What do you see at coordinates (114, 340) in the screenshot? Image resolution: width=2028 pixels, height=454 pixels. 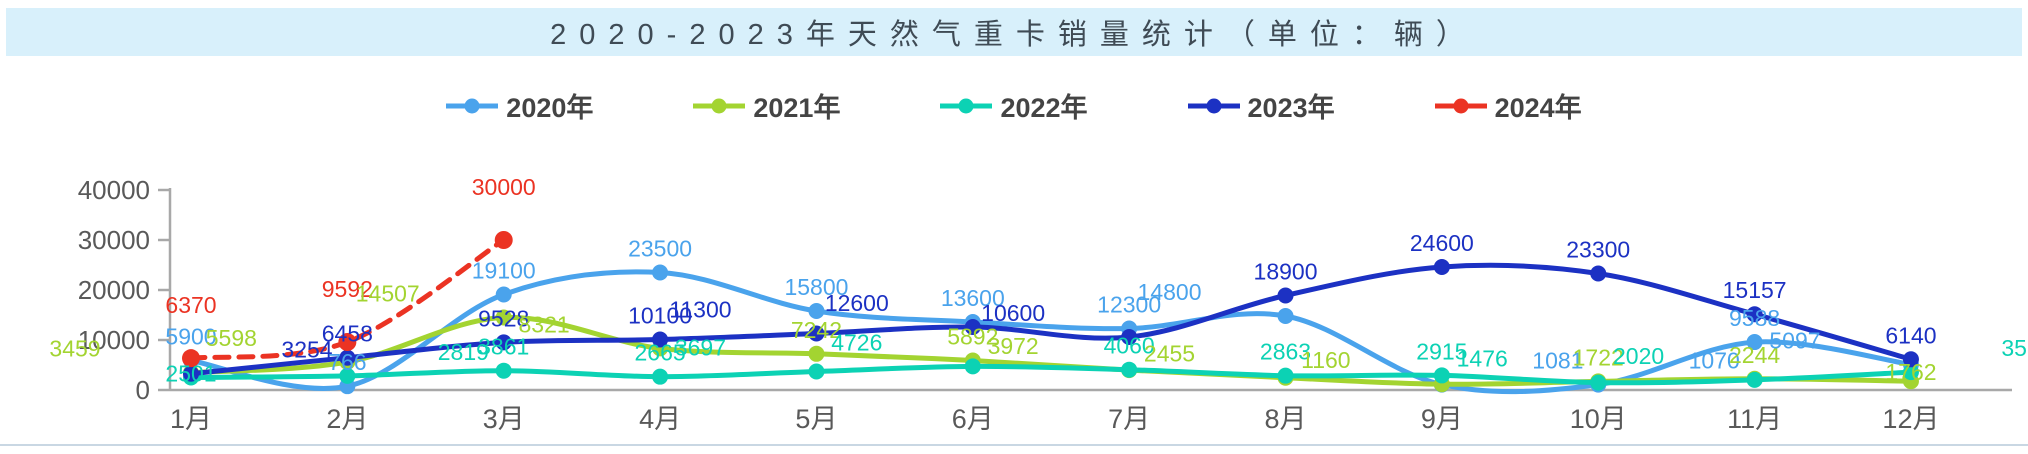 I see `y-tick-label: 10000` at bounding box center [114, 340].